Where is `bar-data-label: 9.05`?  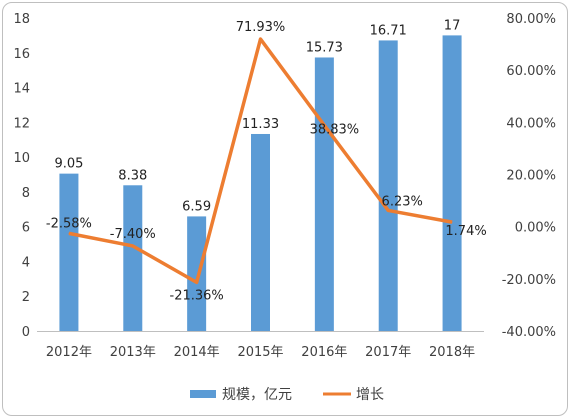 bar-data-label: 9.05 is located at coordinates (68, 164).